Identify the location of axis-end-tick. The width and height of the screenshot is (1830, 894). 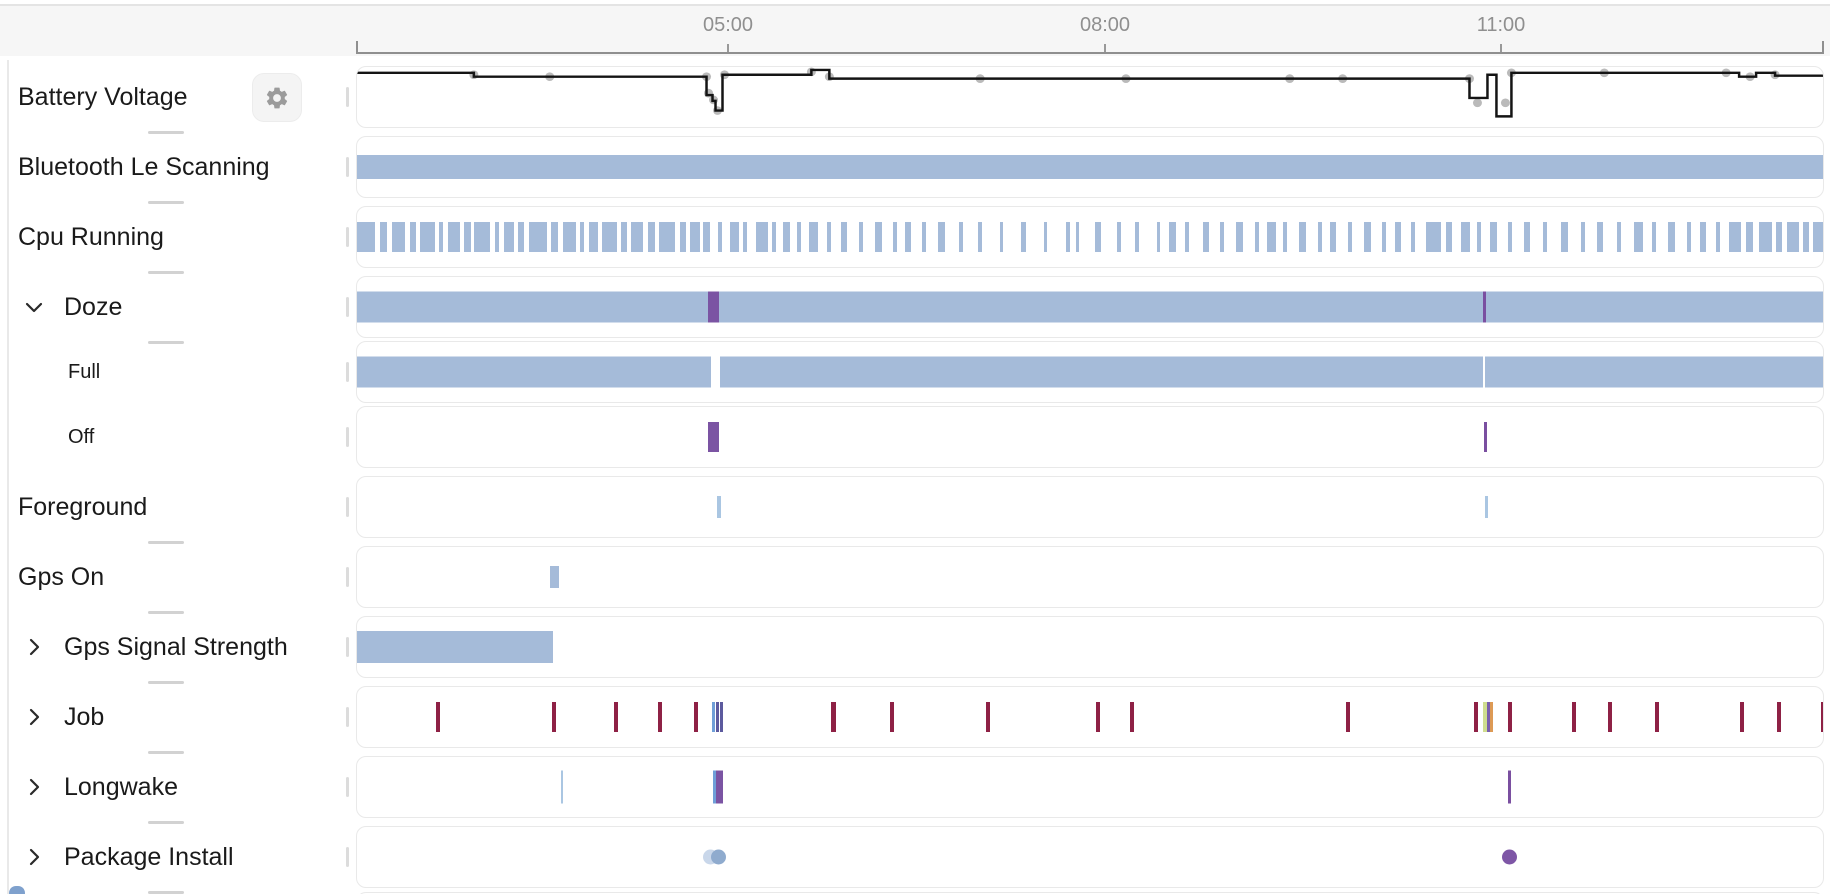
(357, 46).